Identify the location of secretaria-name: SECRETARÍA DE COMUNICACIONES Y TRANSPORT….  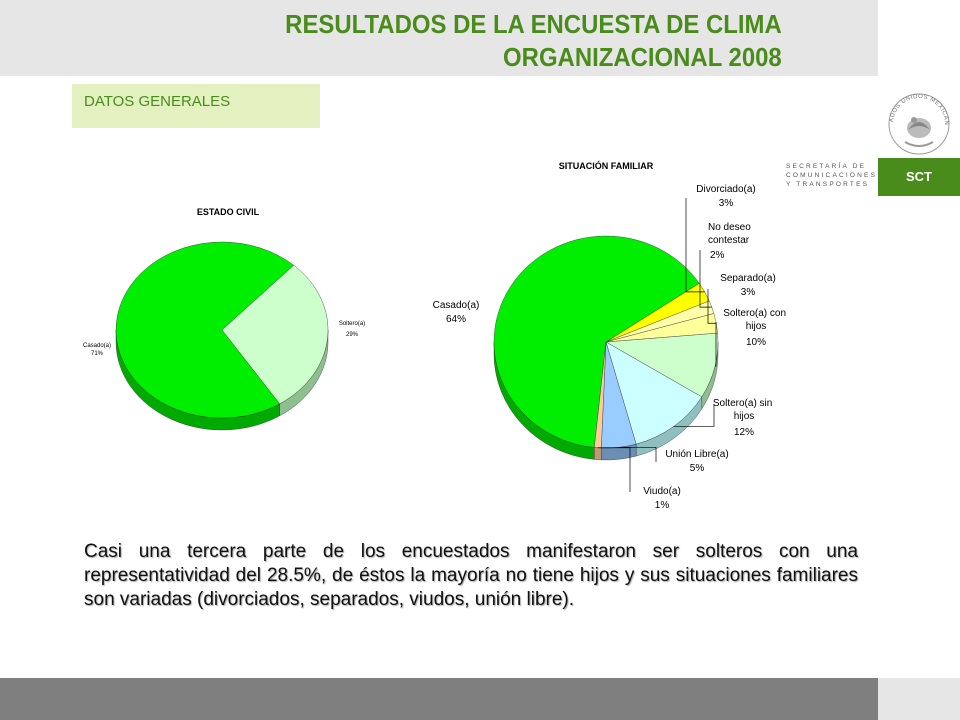
(832, 175).